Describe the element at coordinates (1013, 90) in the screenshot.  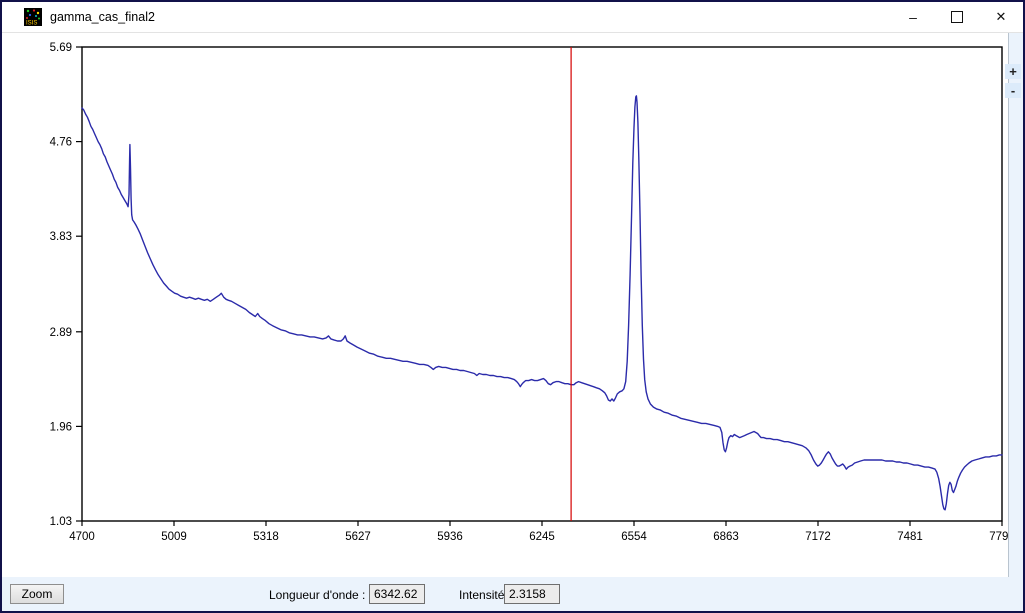
I see `zoom-out-button: -` at that location.